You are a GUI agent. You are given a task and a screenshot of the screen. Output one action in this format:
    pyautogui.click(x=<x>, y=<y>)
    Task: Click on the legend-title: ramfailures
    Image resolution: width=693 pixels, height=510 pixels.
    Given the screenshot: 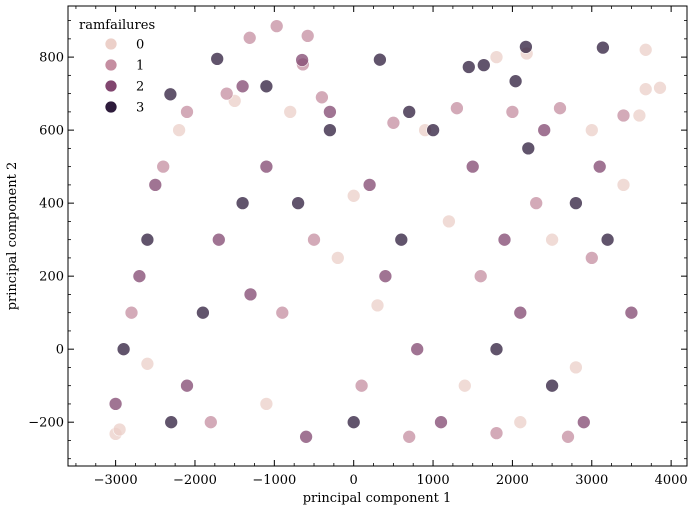 What is the action you would take?
    pyautogui.click(x=117, y=25)
    